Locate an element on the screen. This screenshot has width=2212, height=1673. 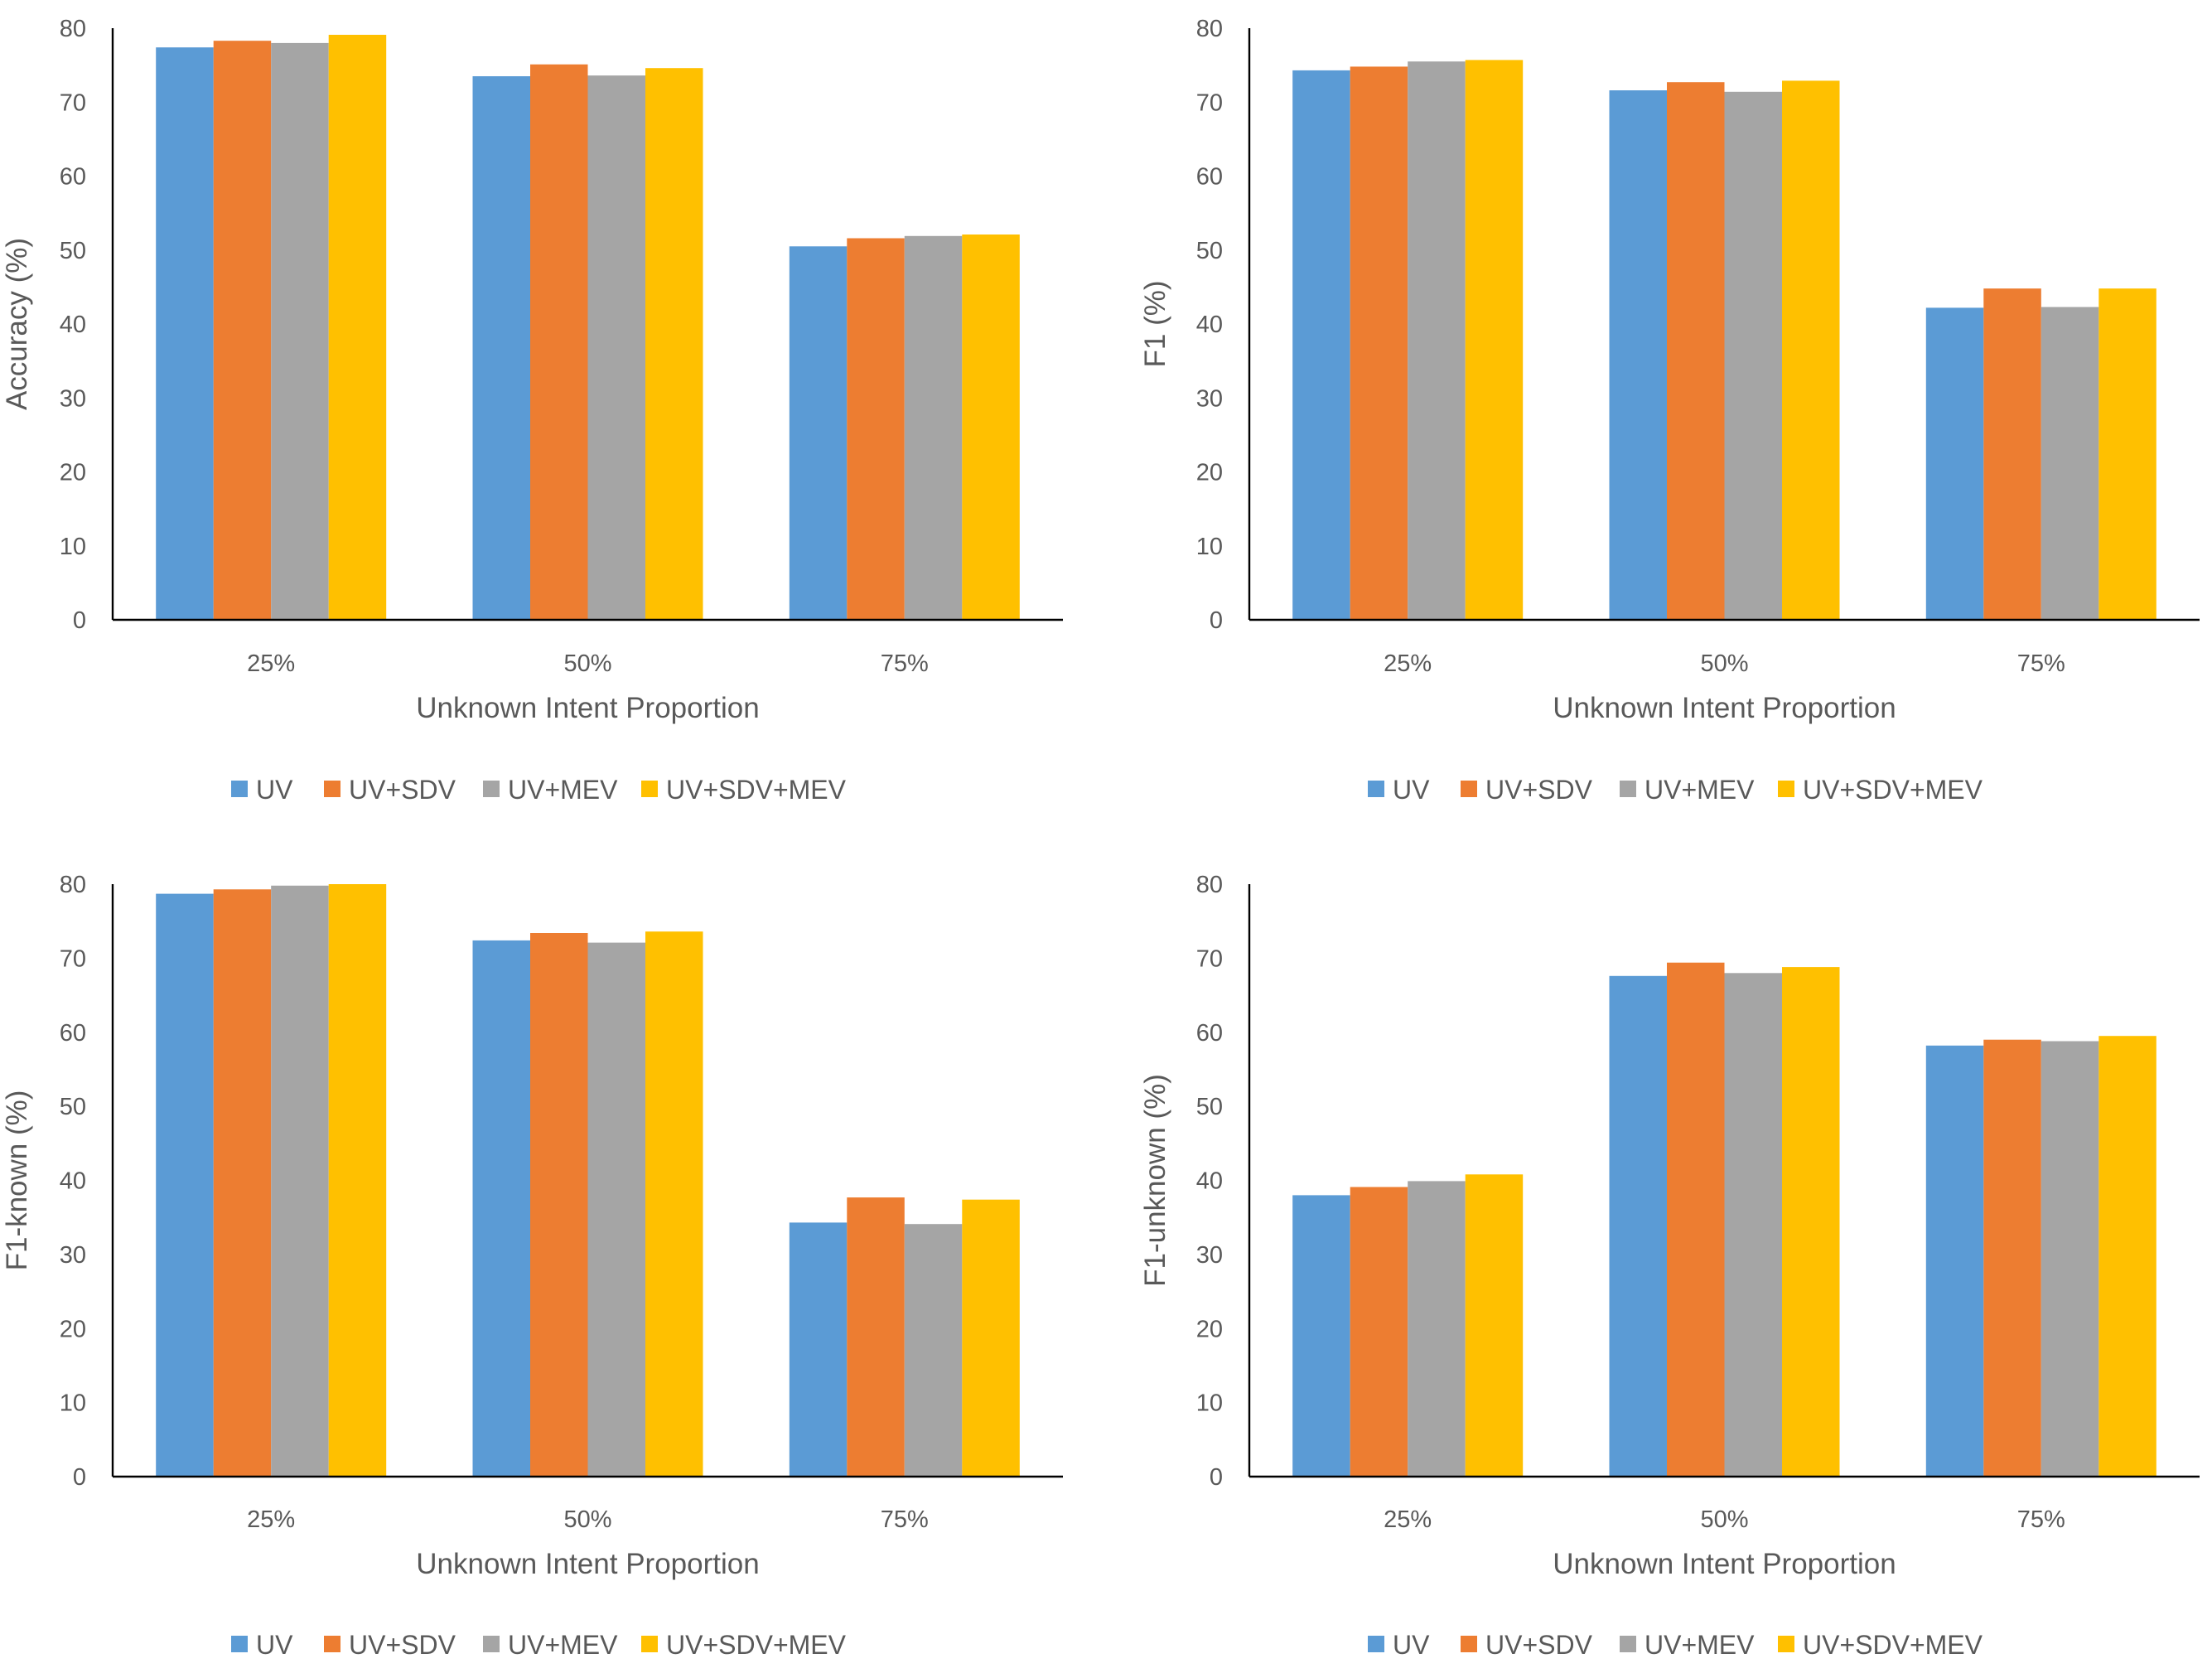
y-axis-title: F1 (%) is located at coordinates (1155, 324).